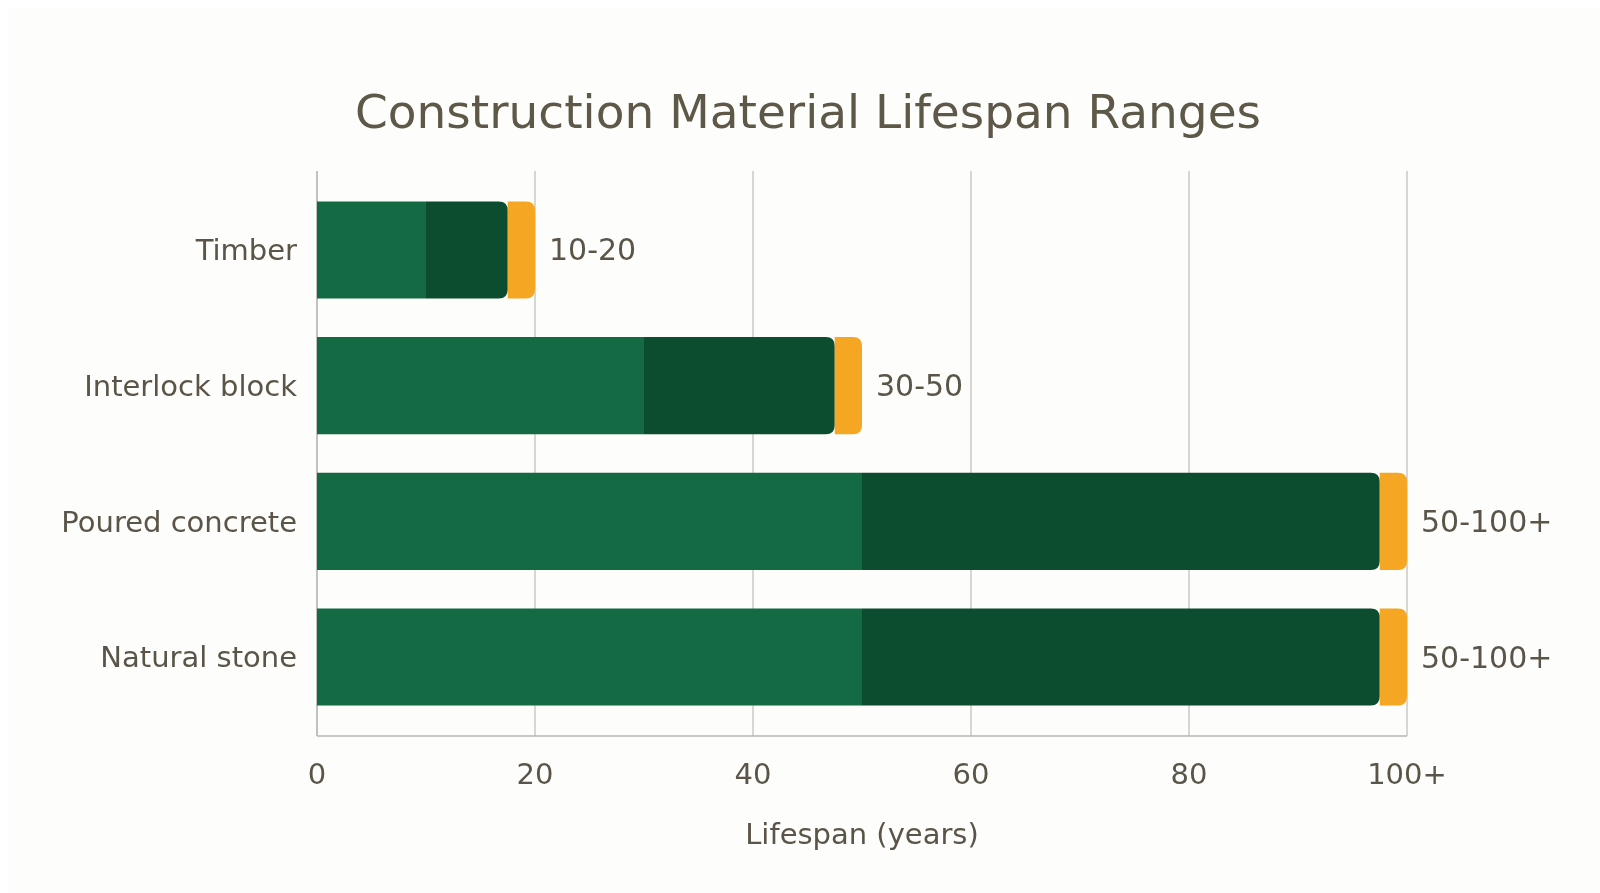  What do you see at coordinates (593, 250) in the screenshot?
I see `data-label: 10-20` at bounding box center [593, 250].